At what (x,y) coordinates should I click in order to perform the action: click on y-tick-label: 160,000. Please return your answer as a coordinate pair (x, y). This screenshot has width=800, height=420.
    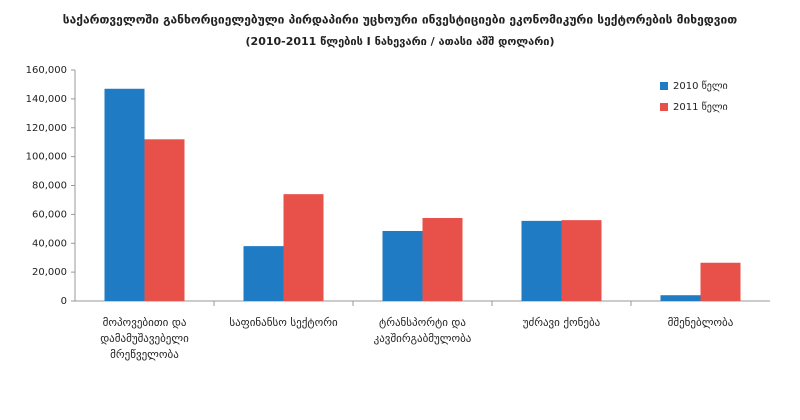
    Looking at the image, I should click on (46, 70).